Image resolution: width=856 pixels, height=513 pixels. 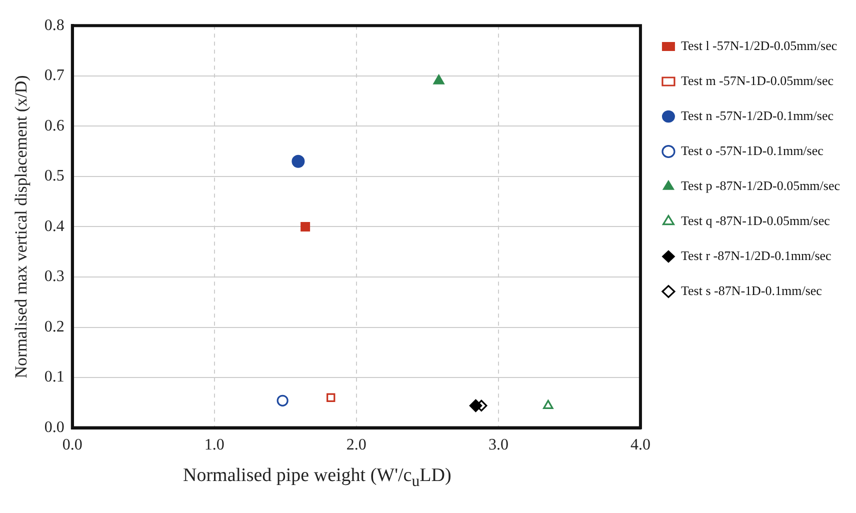 What do you see at coordinates (214, 445) in the screenshot?
I see `x-tick-label: 1.0` at bounding box center [214, 445].